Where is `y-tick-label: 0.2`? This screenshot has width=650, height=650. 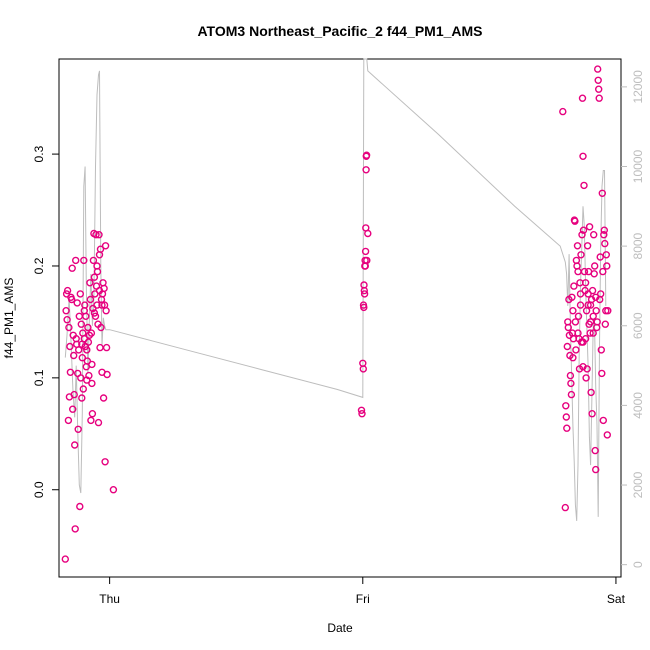 y-tick-label: 0.2 is located at coordinates (39, 265).